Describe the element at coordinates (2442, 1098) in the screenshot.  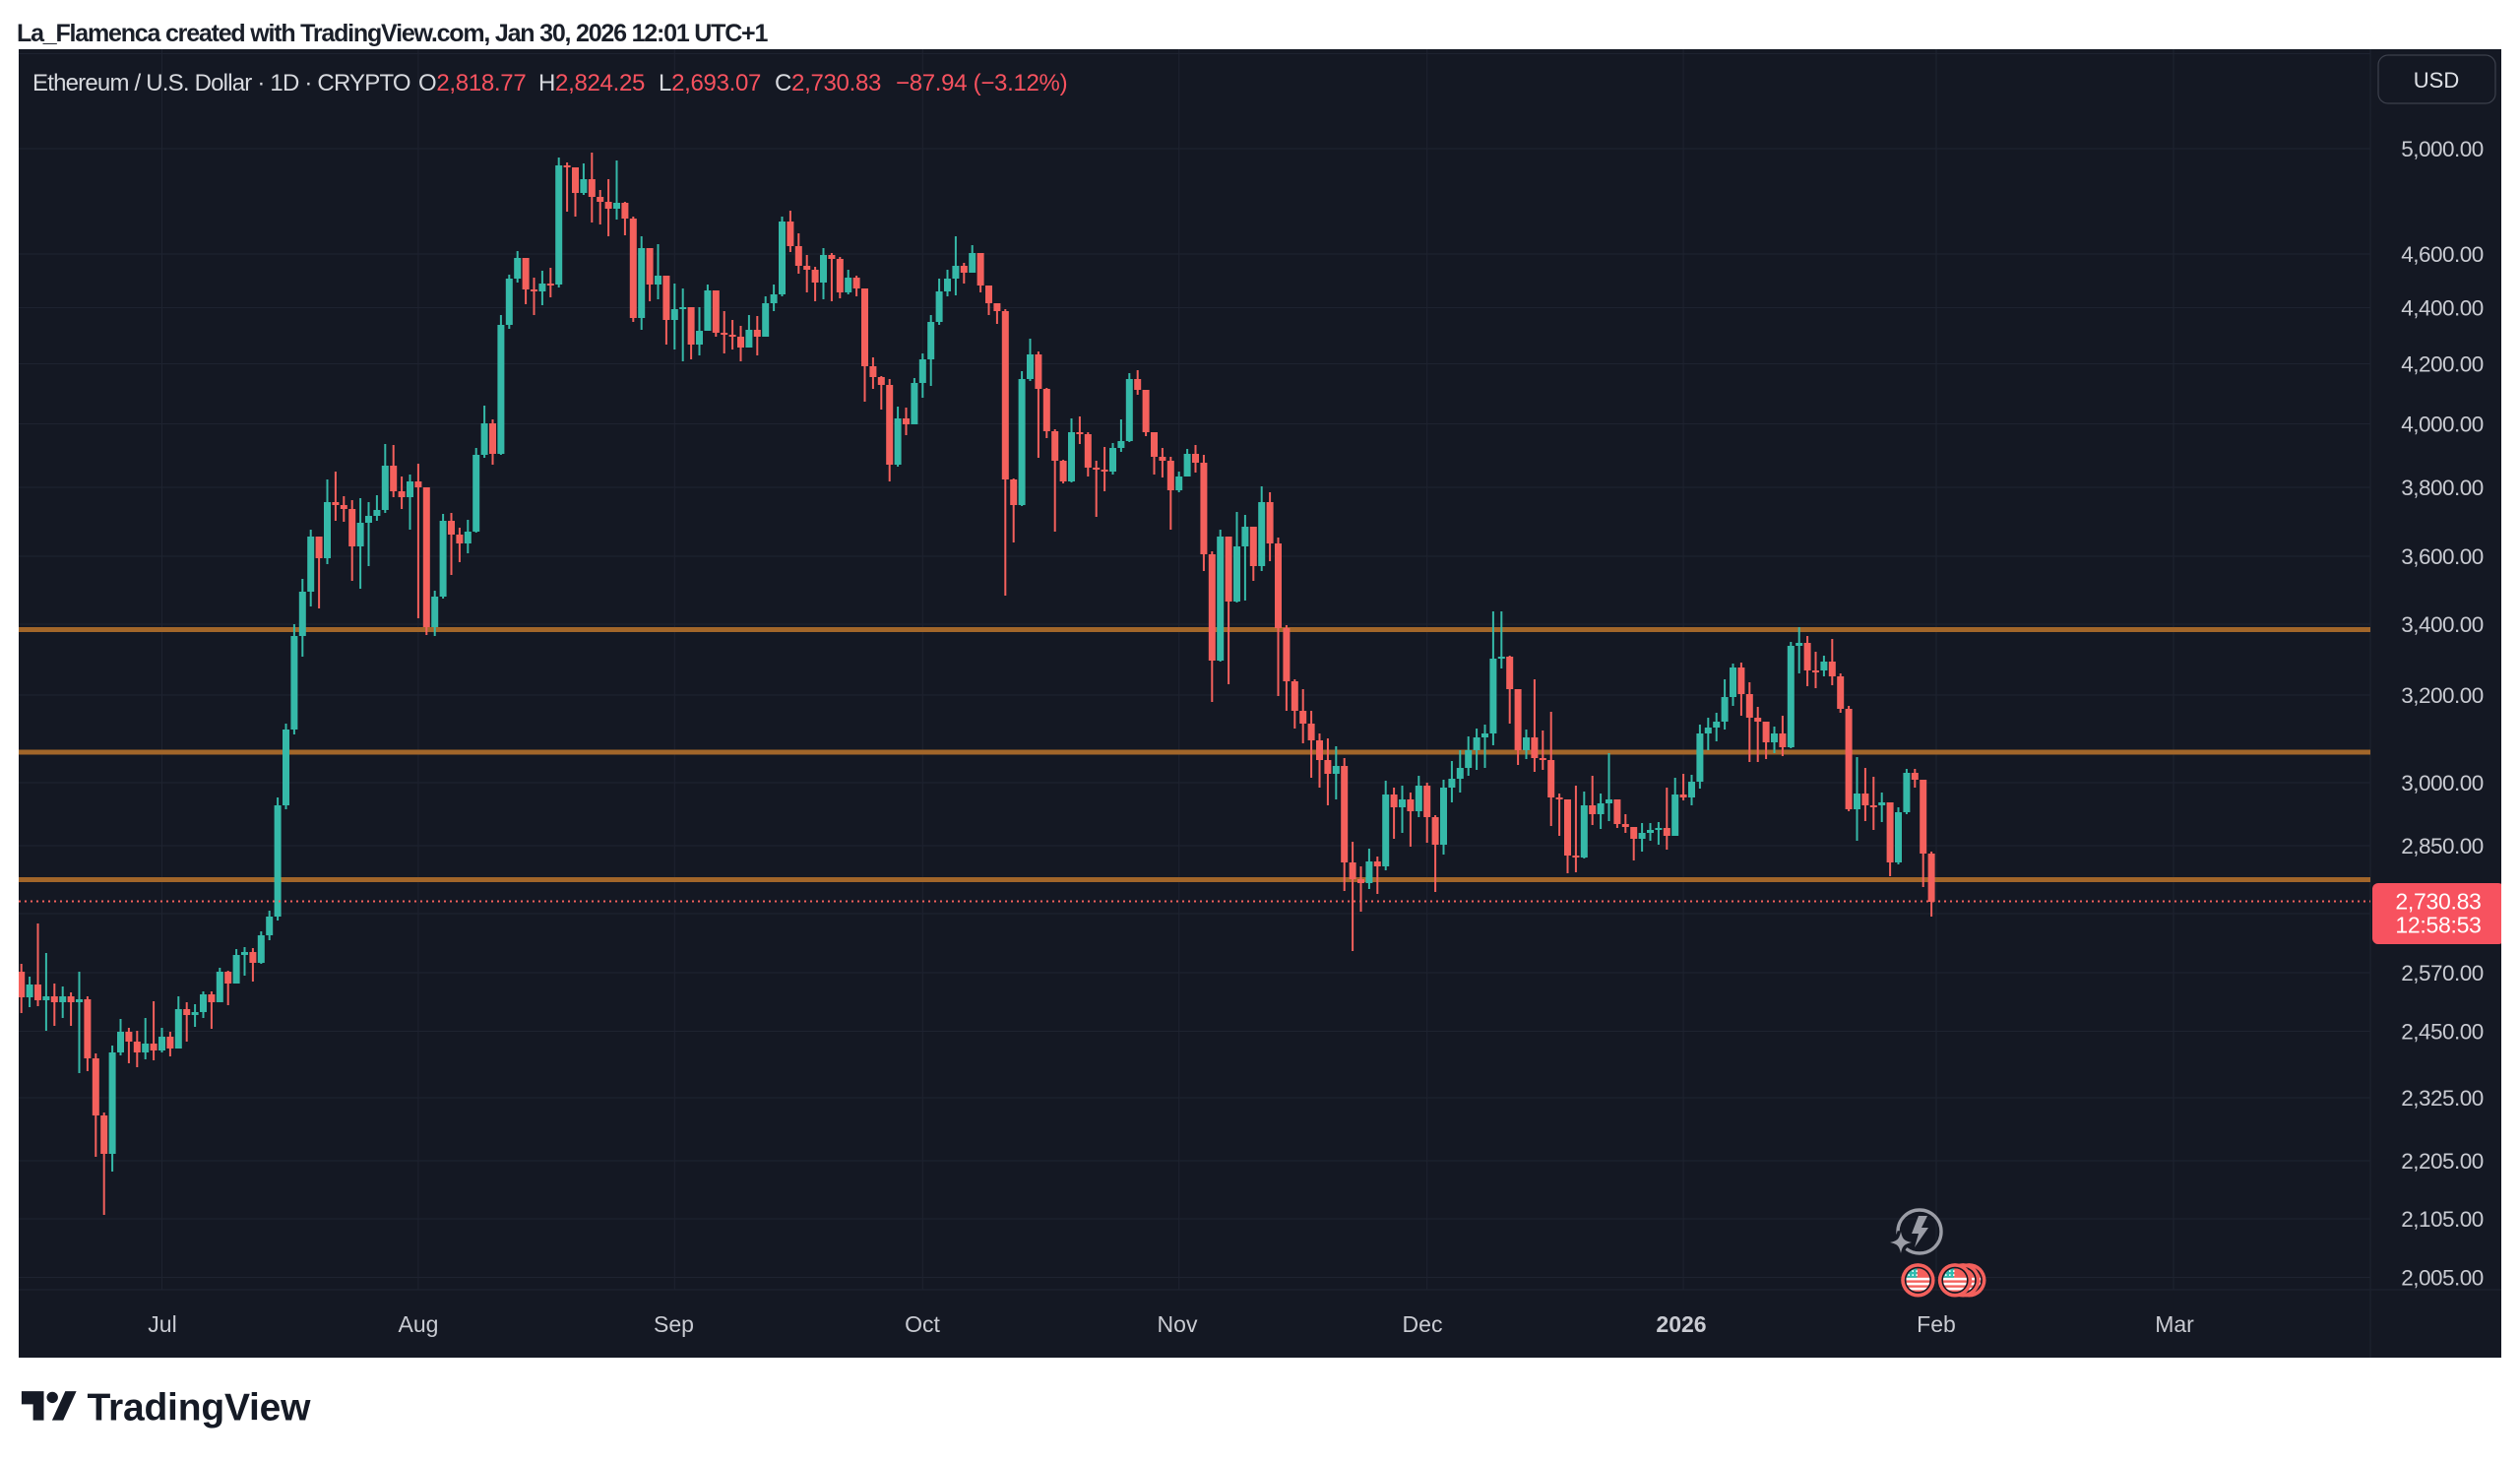
I see `svg-text: 2,325.00` at that location.